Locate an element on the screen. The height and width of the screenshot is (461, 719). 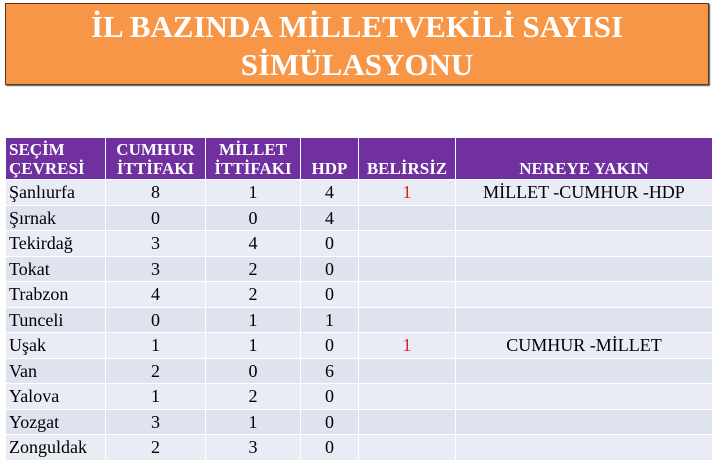
table-row: Zonguldak 2 3 0 is located at coordinates (359, 447).